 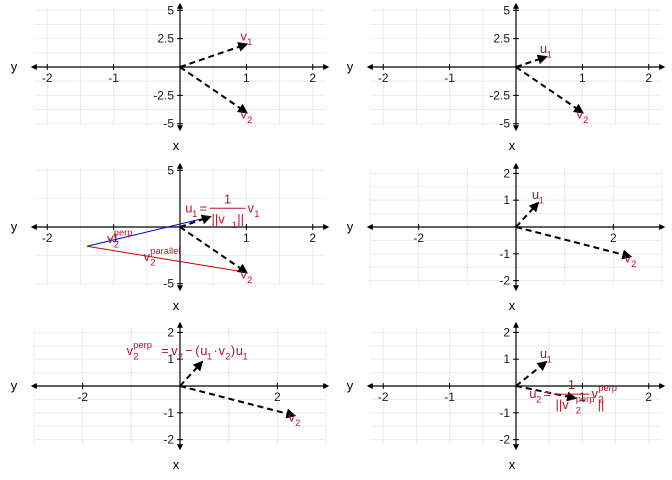 What do you see at coordinates (142, 345) in the screenshot?
I see `v2-perp-formula-lhs-sup: perp` at bounding box center [142, 345].